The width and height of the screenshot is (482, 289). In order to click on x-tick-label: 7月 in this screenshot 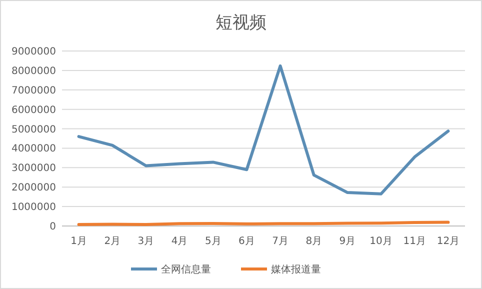, I will do `click(280, 241)`.